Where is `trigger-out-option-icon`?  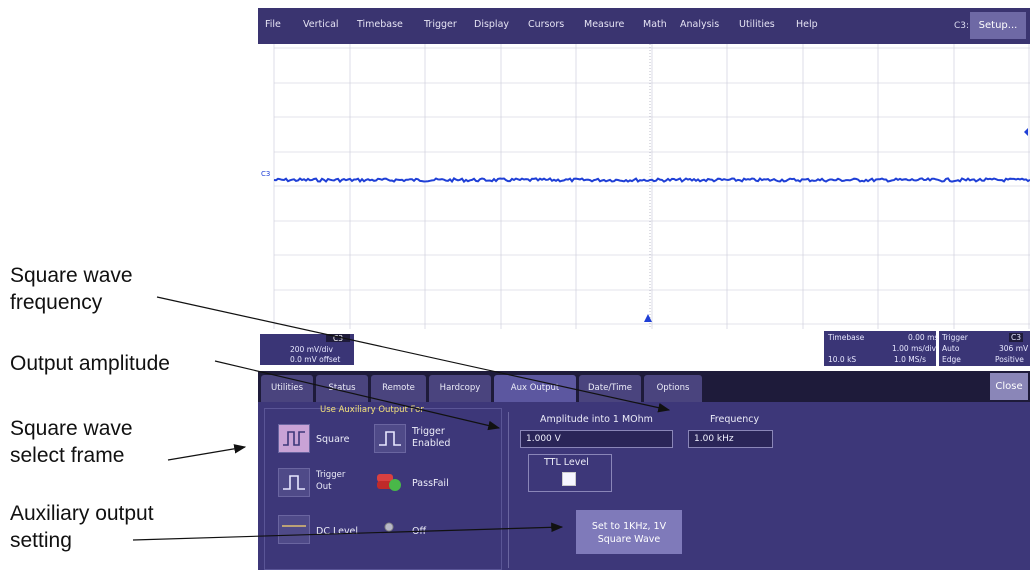 trigger-out-option-icon is located at coordinates (294, 482).